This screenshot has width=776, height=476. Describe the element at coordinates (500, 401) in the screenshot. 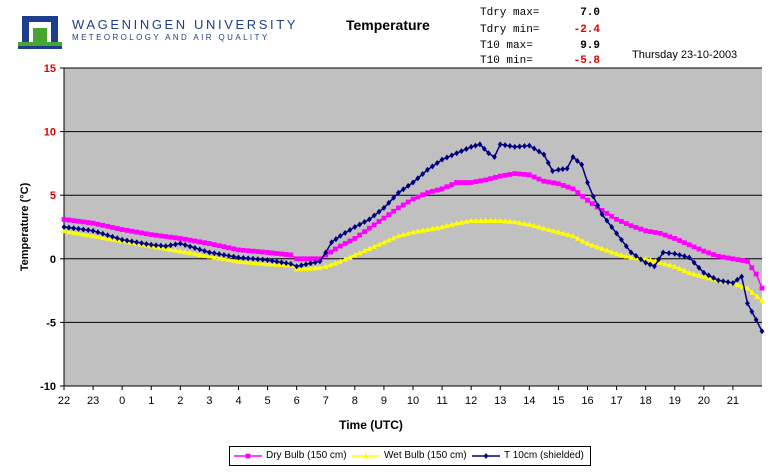

I see `x-tick-label: 13` at that location.